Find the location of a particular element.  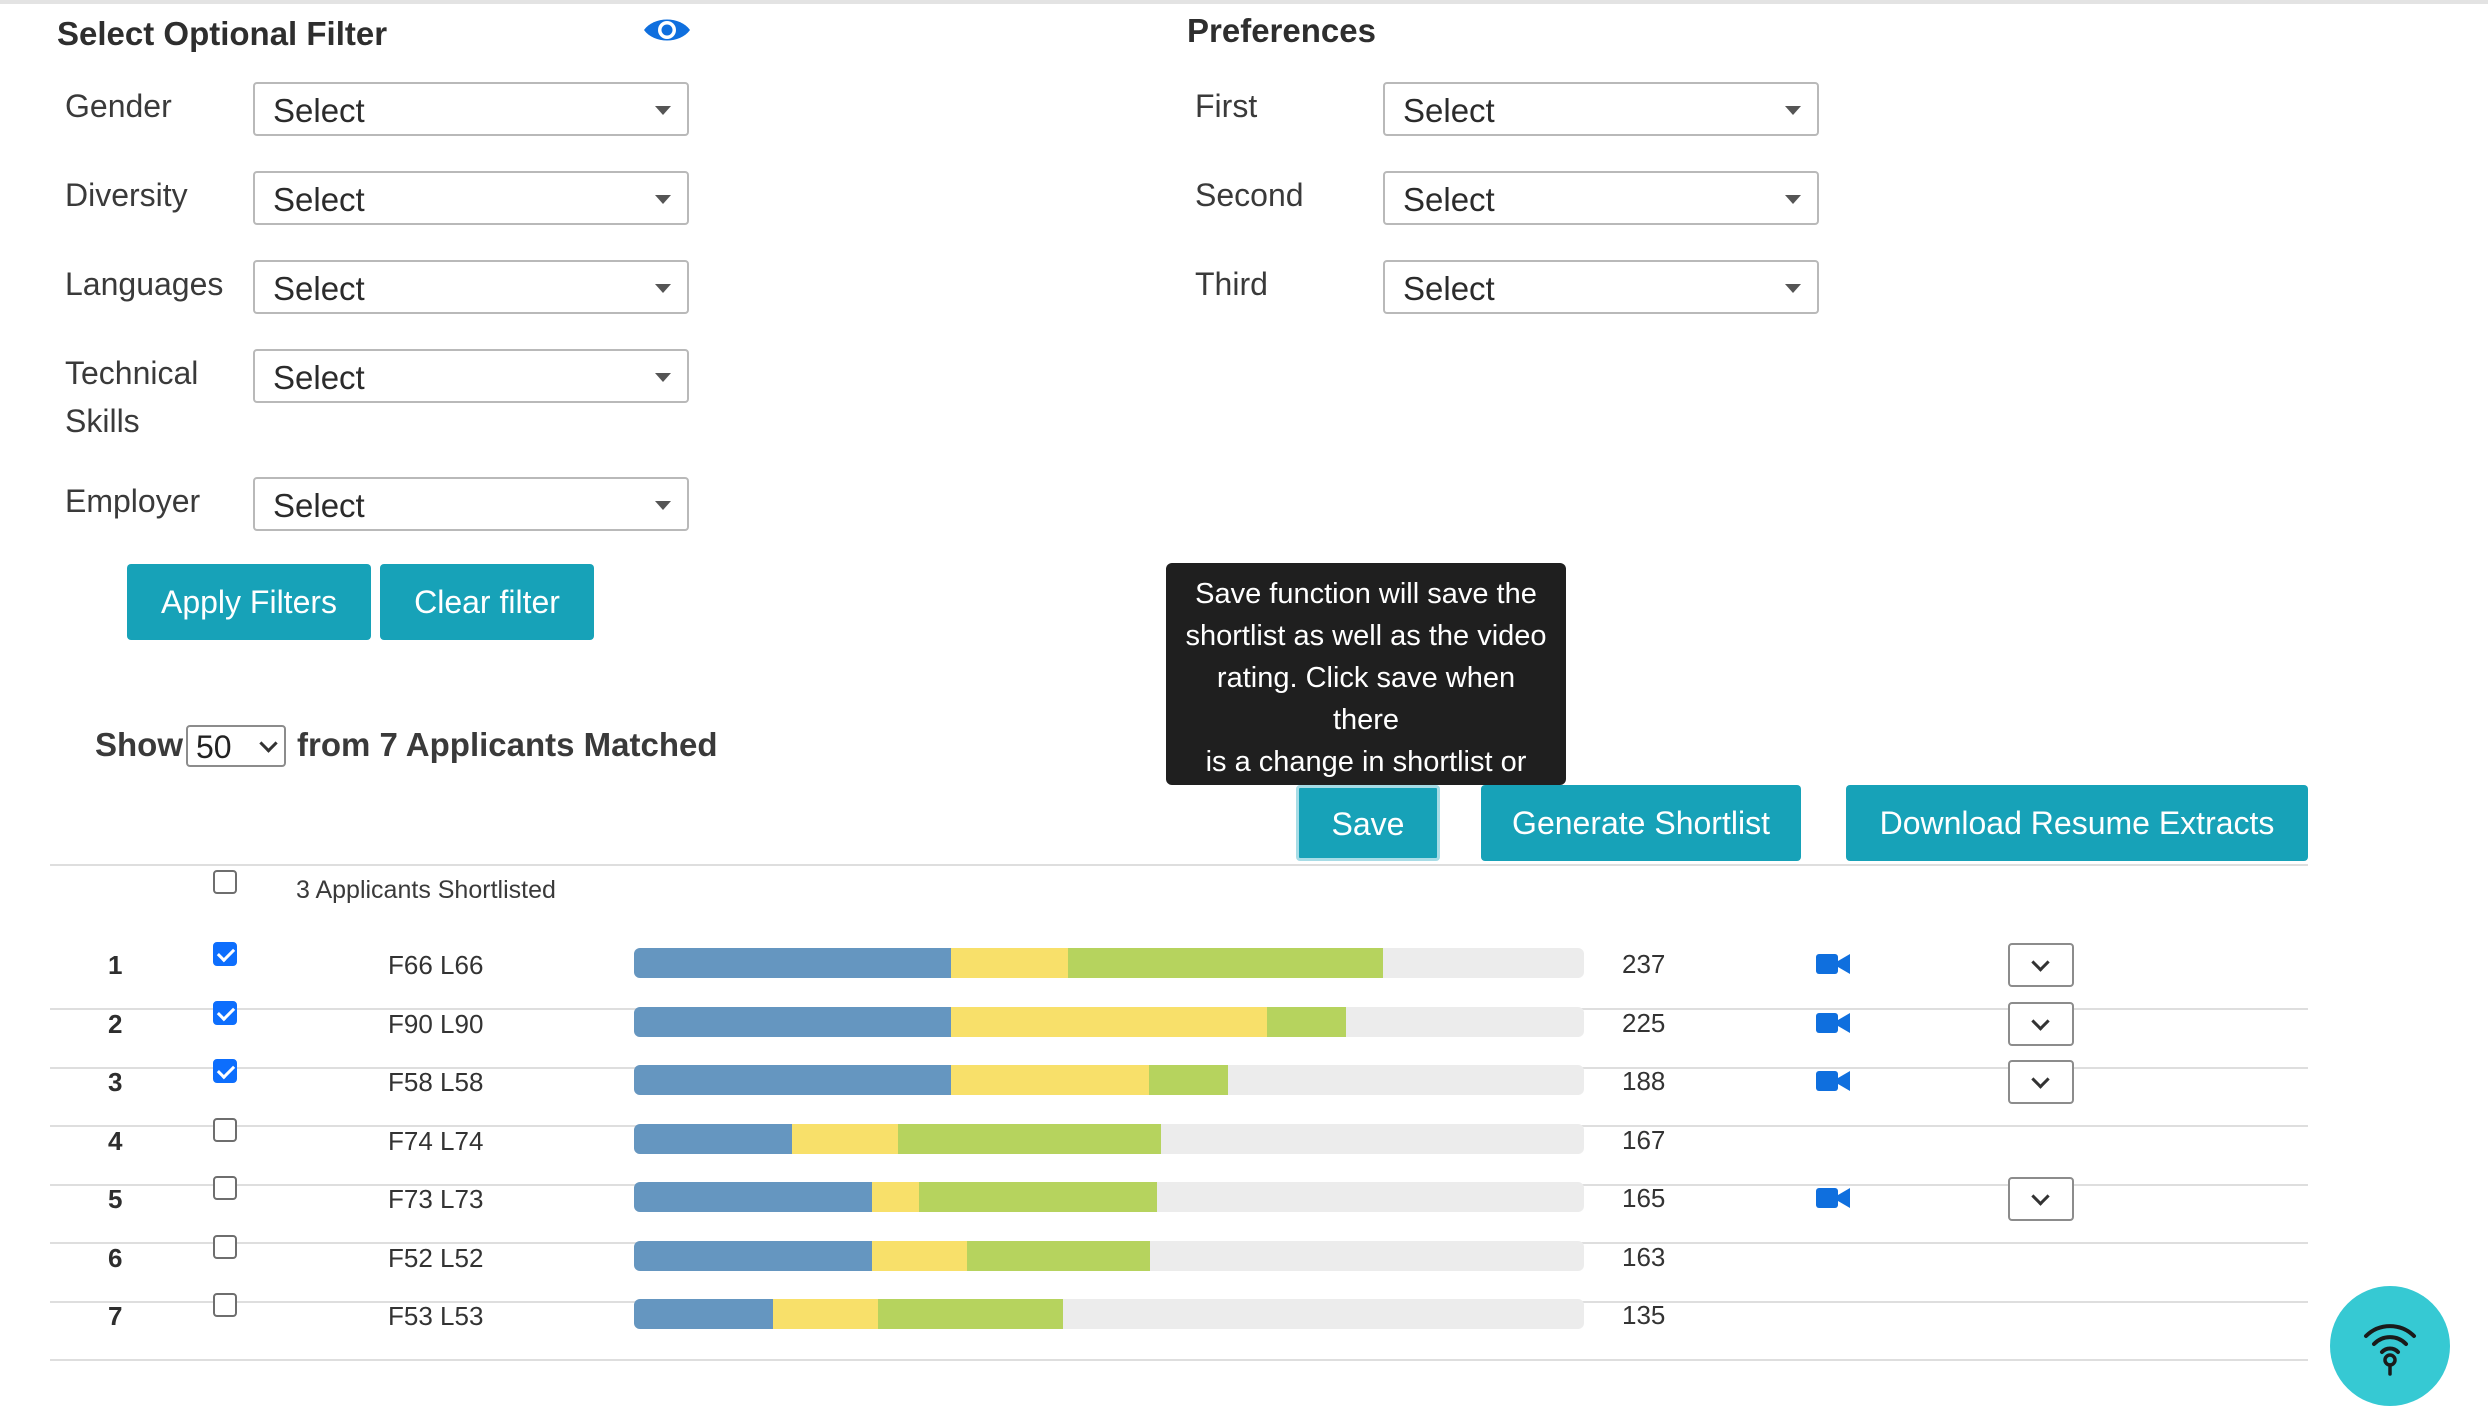

matched-count-text: from 7 Applicants Matched is located at coordinates (507, 744).